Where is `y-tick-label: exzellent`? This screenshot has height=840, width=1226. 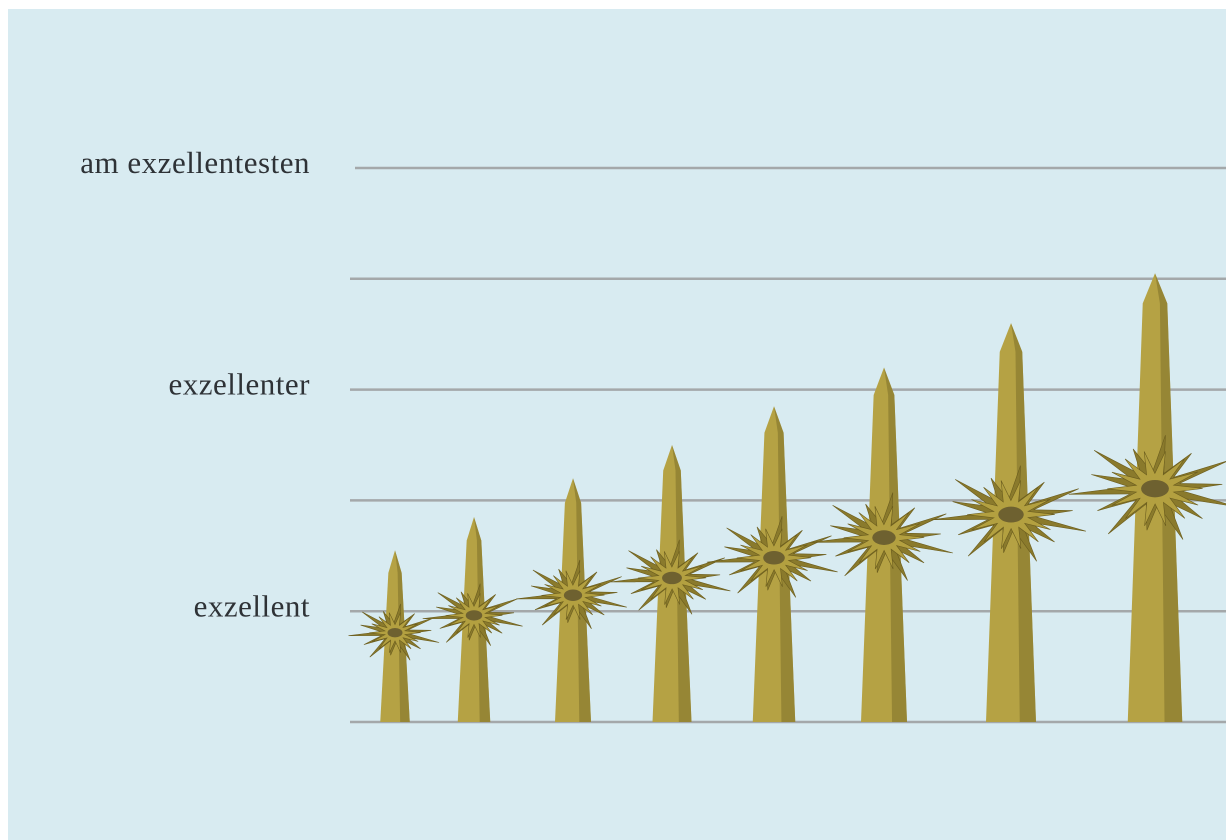 y-tick-label: exzellent is located at coordinates (252, 605).